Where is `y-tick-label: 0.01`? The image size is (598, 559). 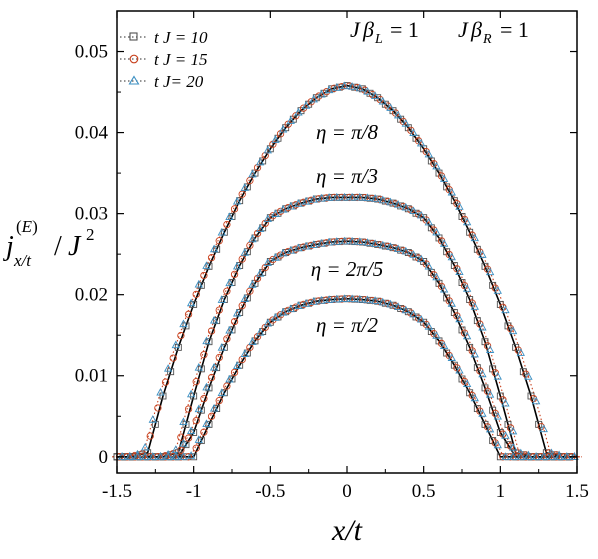 y-tick-label: 0.01 is located at coordinates (91, 376).